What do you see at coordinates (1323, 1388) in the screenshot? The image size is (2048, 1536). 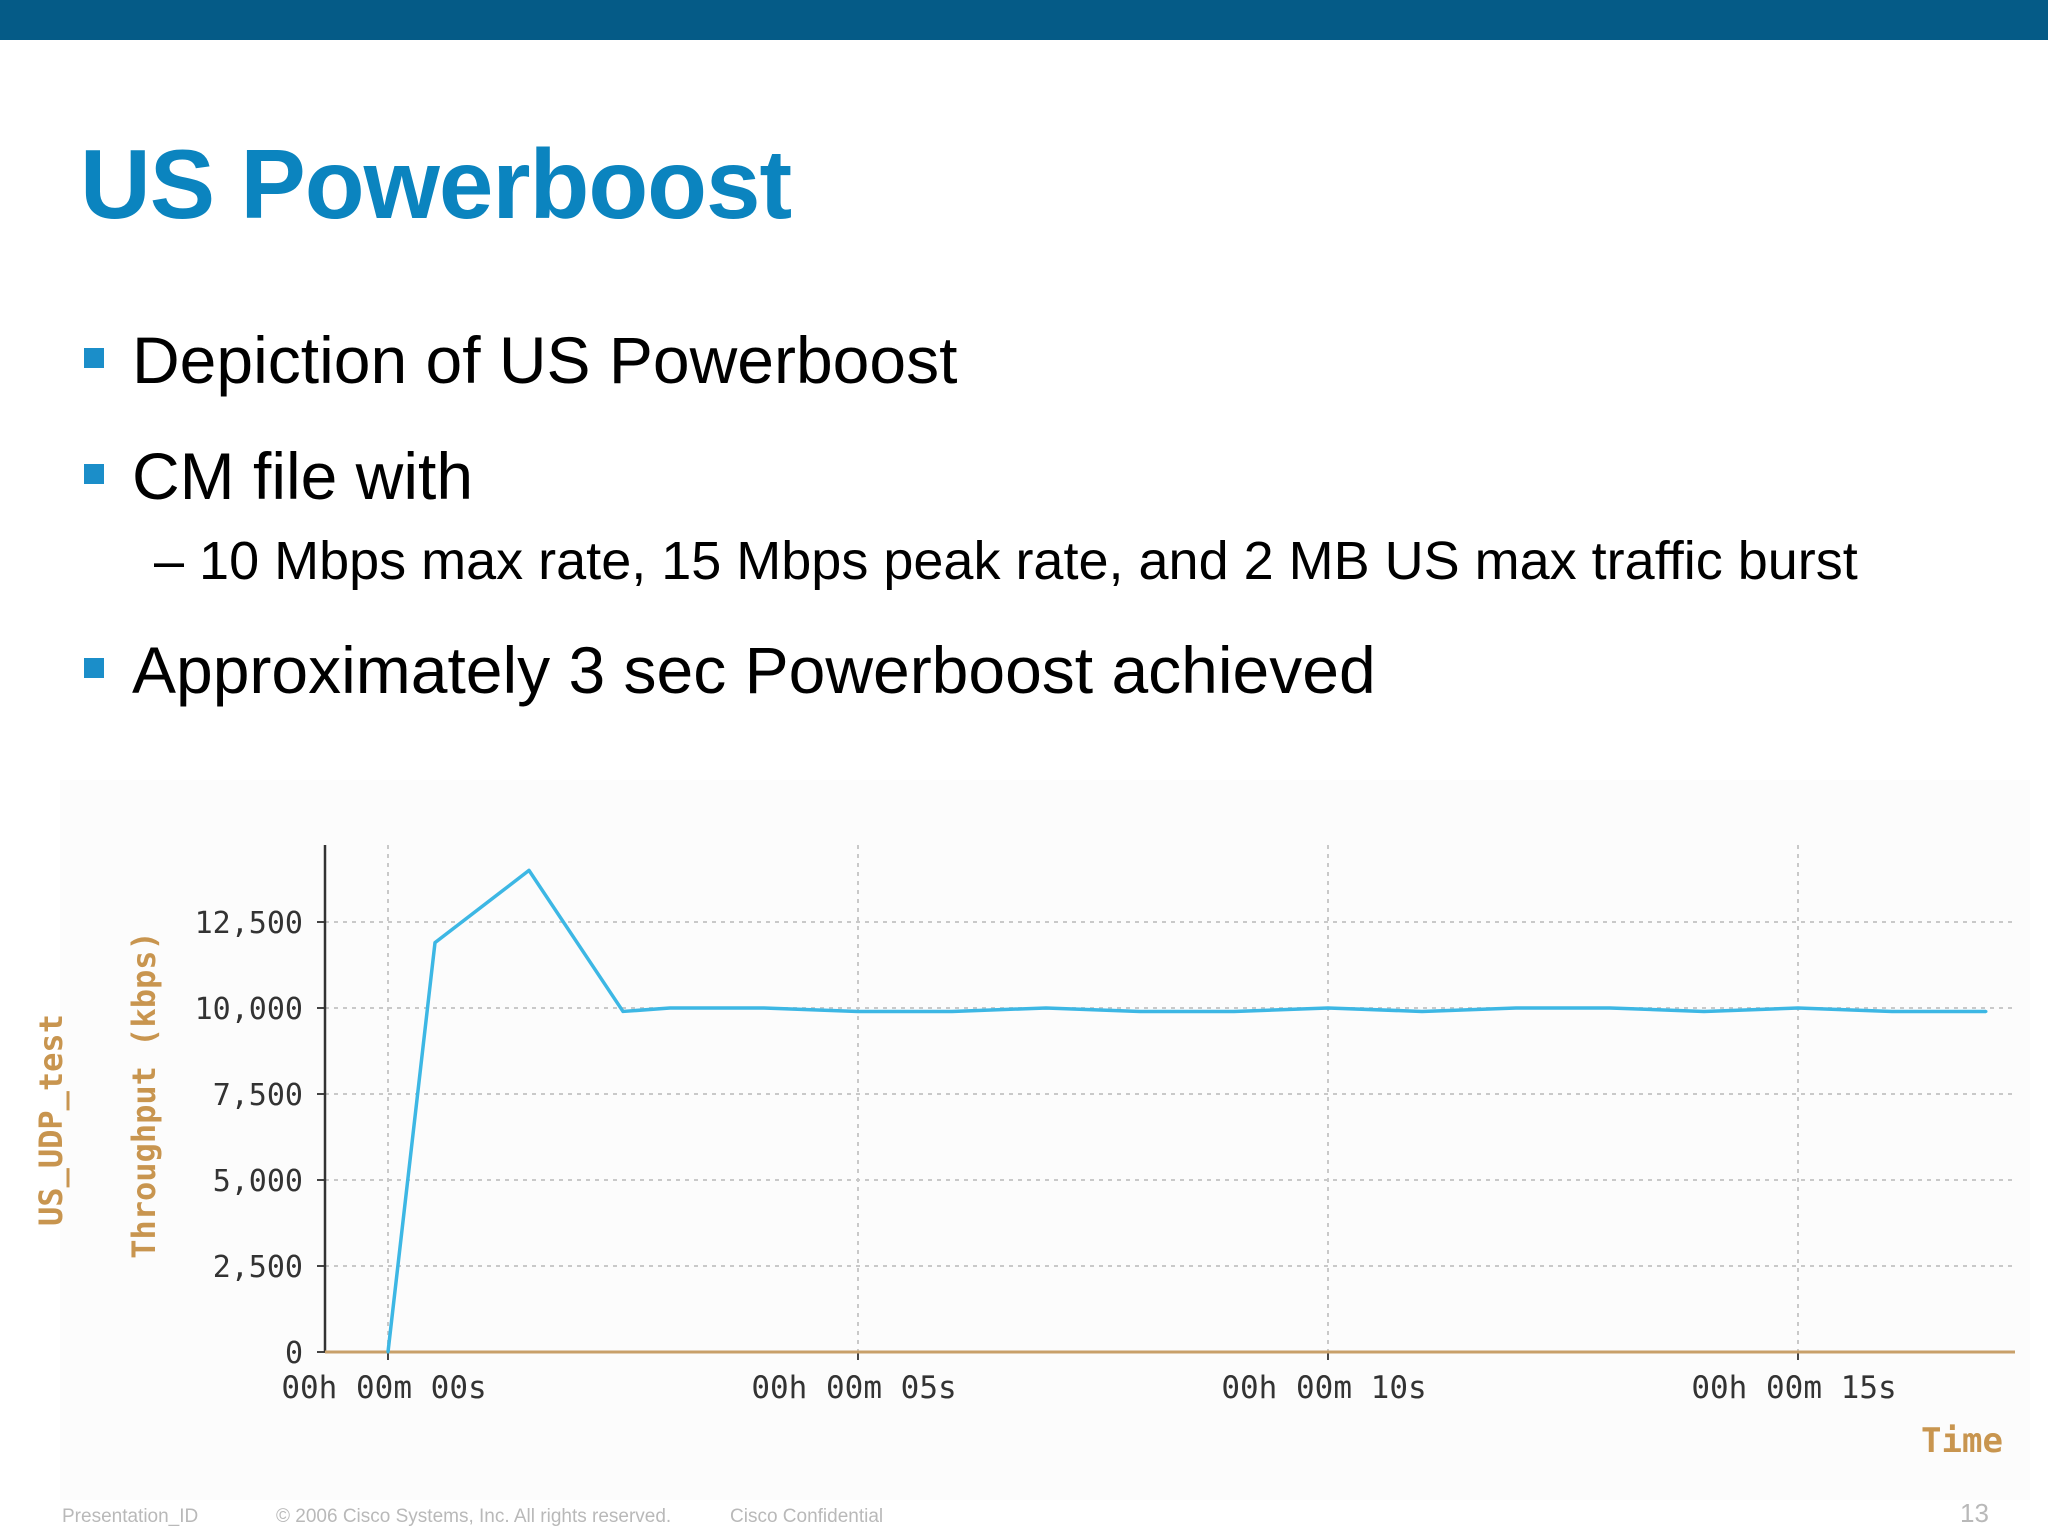 I see `x-tick-label: 00h 00m 10s` at bounding box center [1323, 1388].